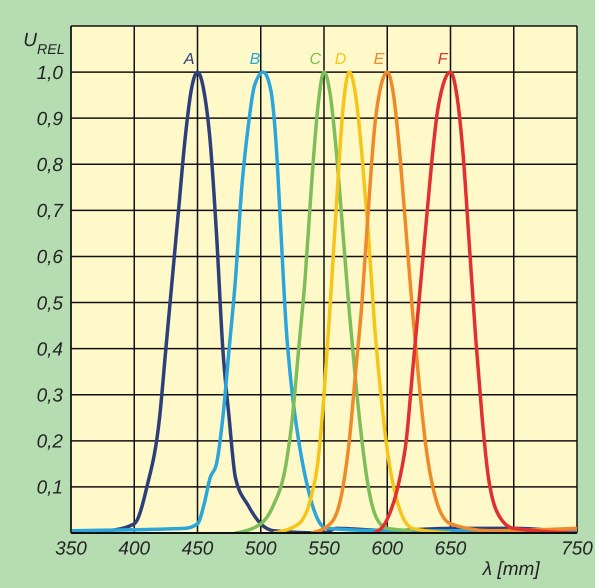  What do you see at coordinates (134, 549) in the screenshot?
I see `x-tick-label: 400` at bounding box center [134, 549].